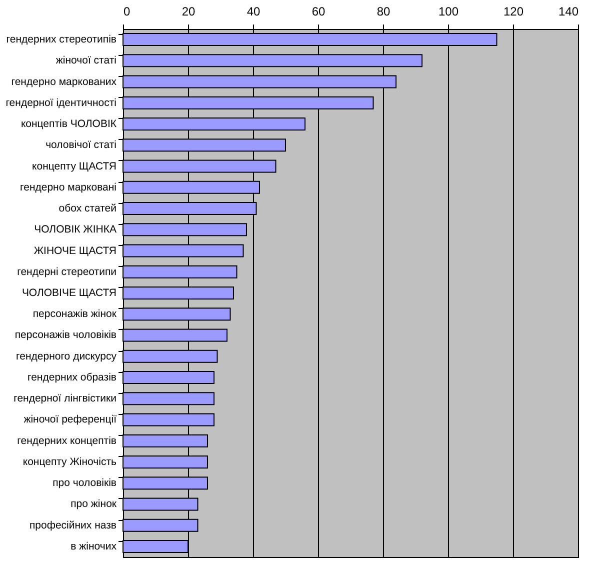  I want to click on y-tick-label: гендерних образів, so click(72, 377).